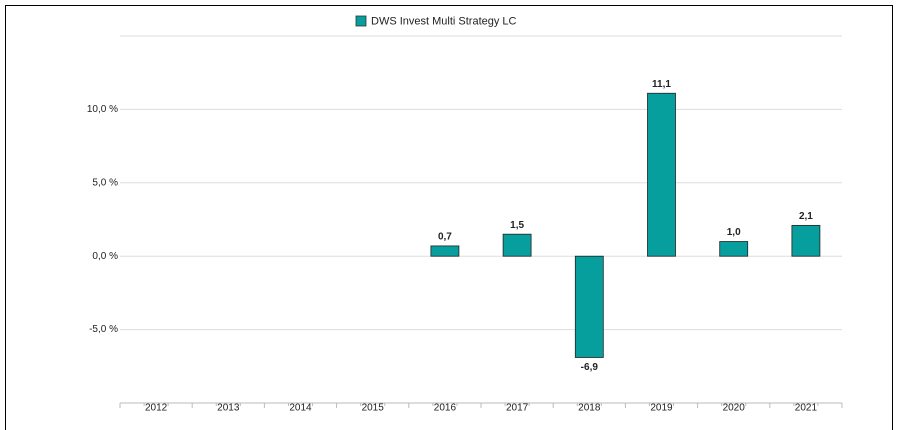 This screenshot has width=898, height=430. I want to click on value-label: 0,7, so click(445, 237).